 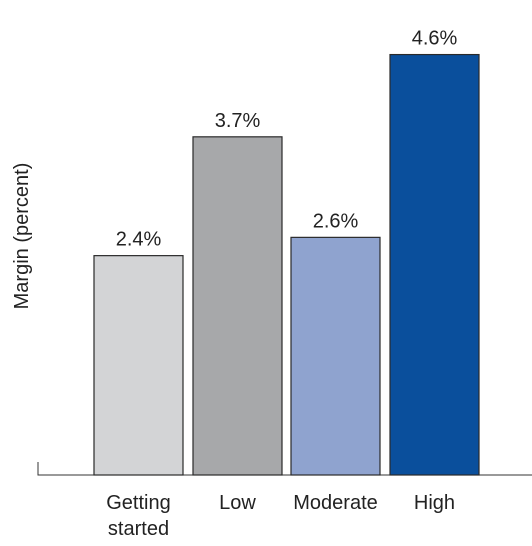 I want to click on x-tick-label-getting-started-line-2: started, so click(x=138, y=529).